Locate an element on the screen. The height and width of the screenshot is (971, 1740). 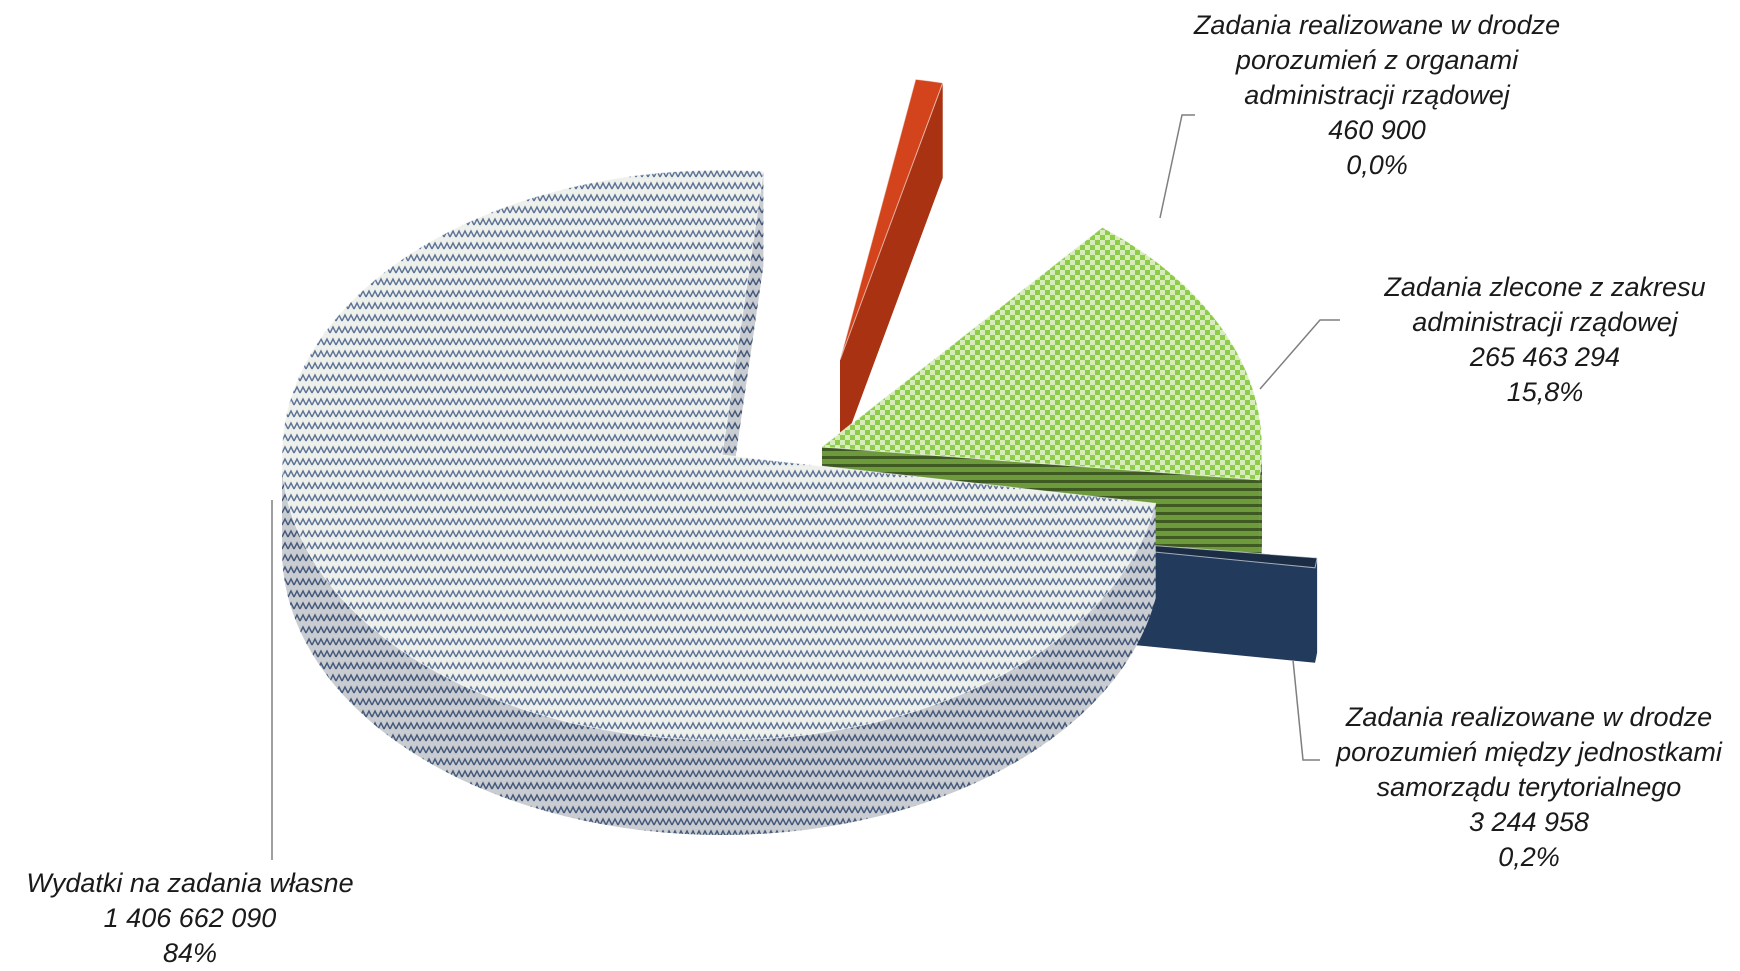
slice-value: 265 463 294 is located at coordinates (1545, 357).